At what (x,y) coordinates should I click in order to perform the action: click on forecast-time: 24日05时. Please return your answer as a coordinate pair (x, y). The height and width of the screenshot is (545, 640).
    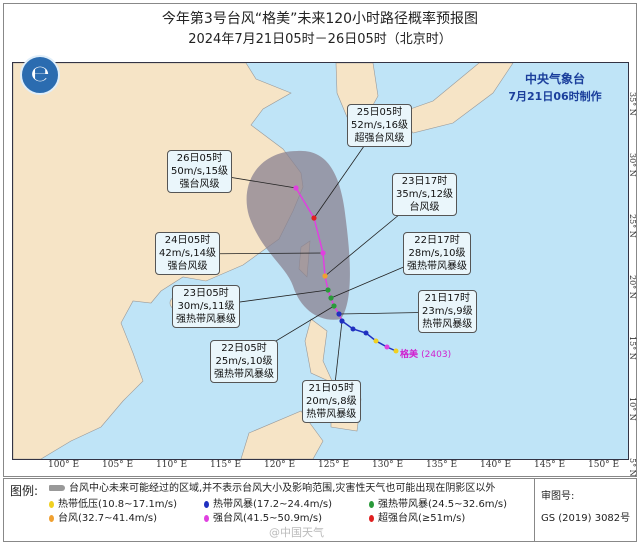
    Looking at the image, I should click on (187, 240).